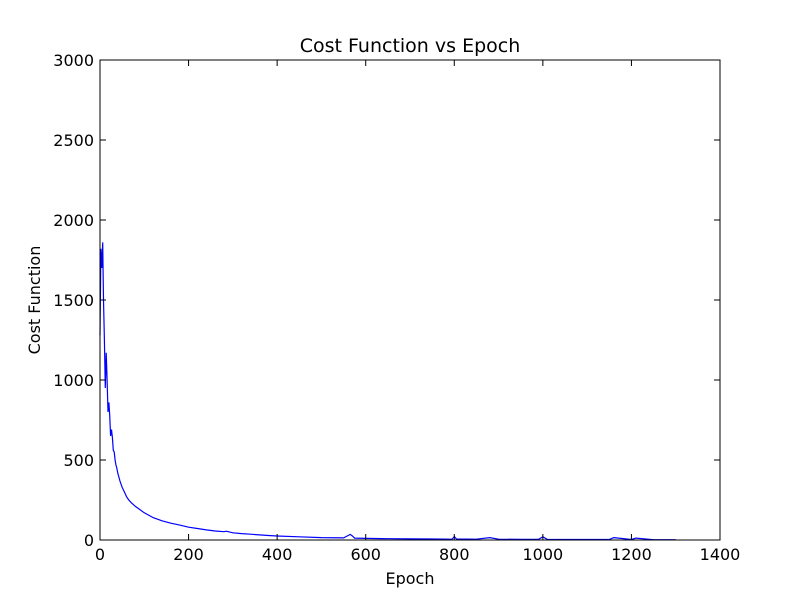  I want to click on y-tick-label-5: 2500, so click(73, 140).